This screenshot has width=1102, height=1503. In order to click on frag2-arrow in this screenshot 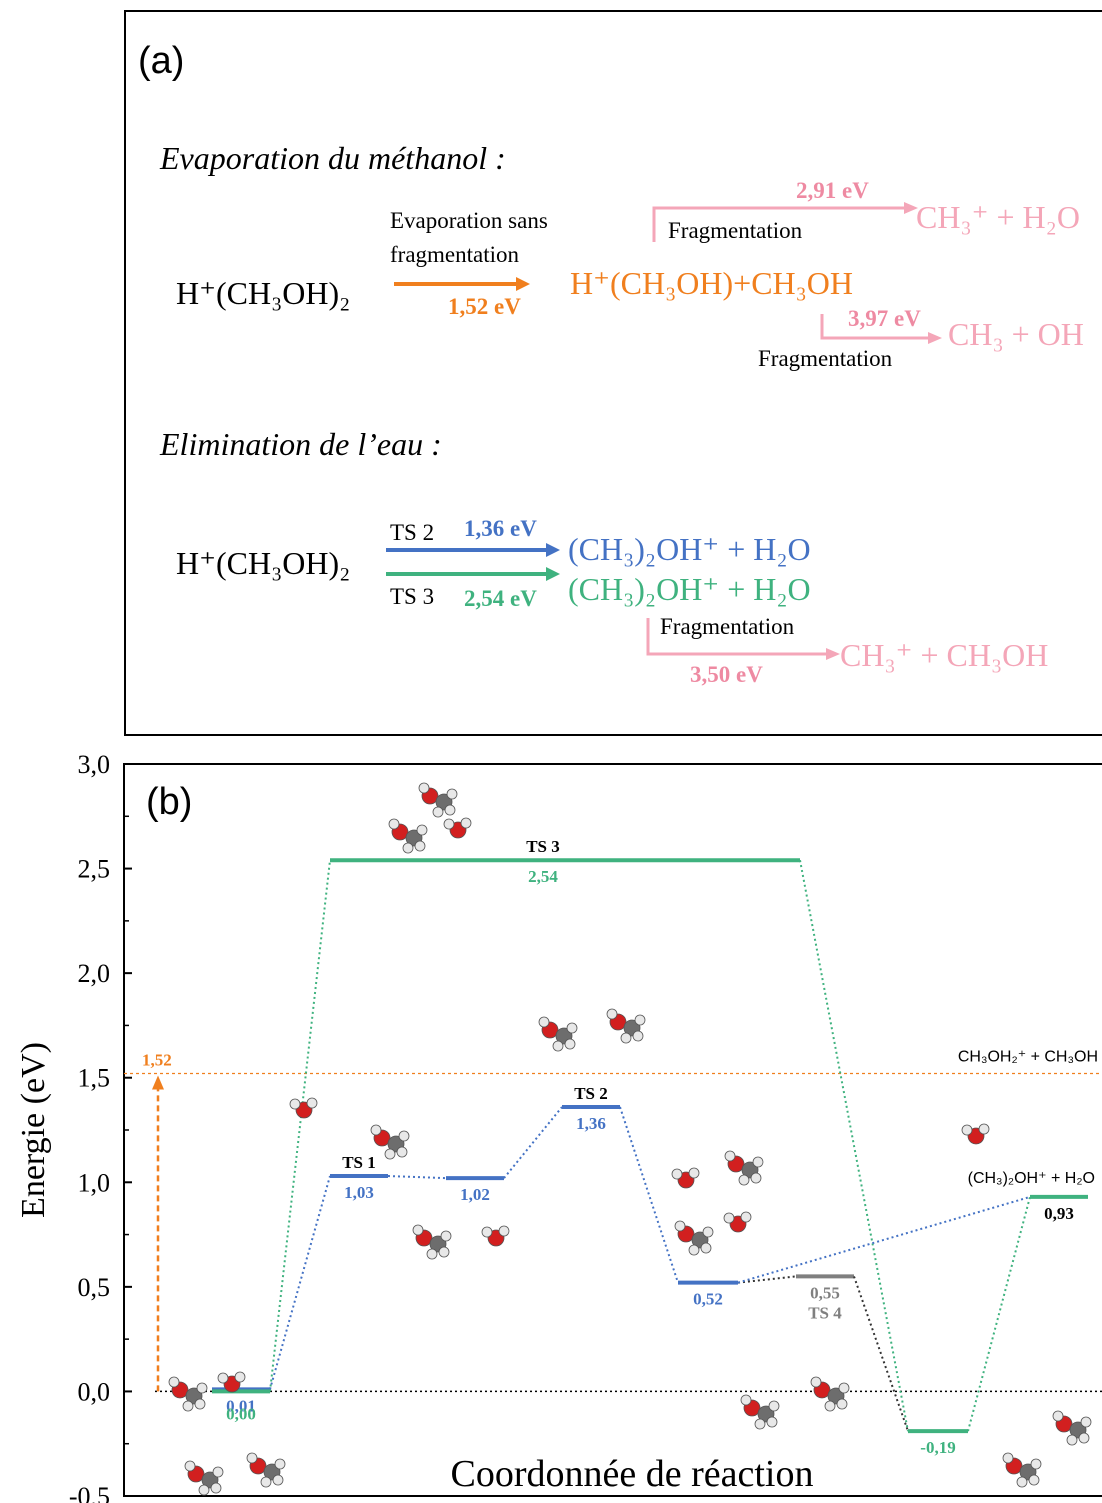, I will do `click(881, 329)`.